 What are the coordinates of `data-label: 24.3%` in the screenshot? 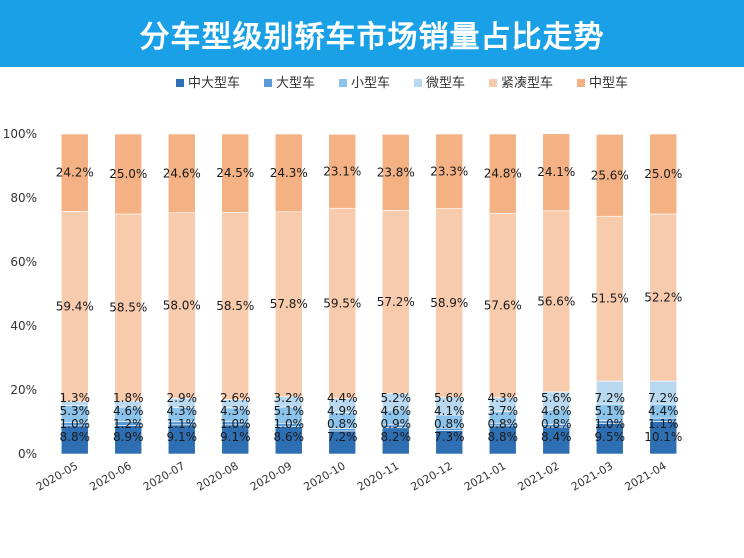 It's located at (289, 173).